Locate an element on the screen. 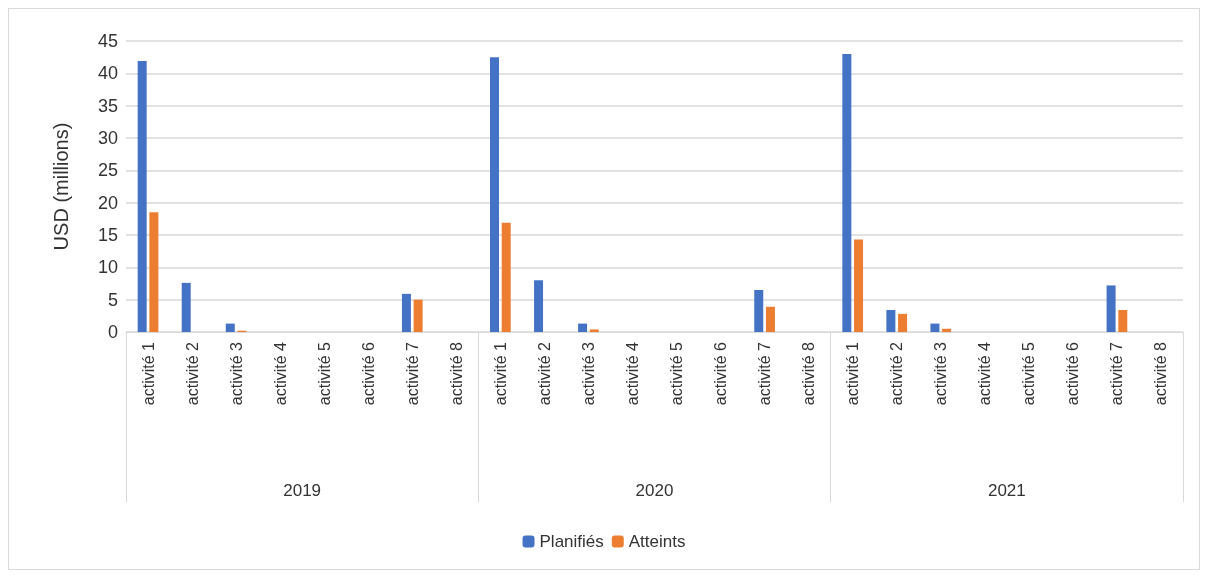 This screenshot has height=576, width=1206. y-tick-label: 25 is located at coordinates (107, 170).